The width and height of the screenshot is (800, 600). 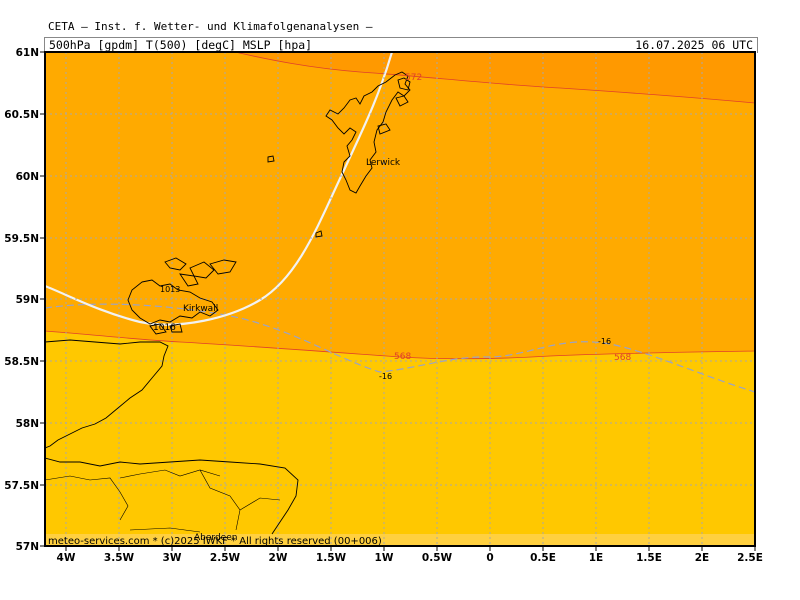 What do you see at coordinates (27, 547) in the screenshot?
I see `lat-label: 57N` at bounding box center [27, 547].